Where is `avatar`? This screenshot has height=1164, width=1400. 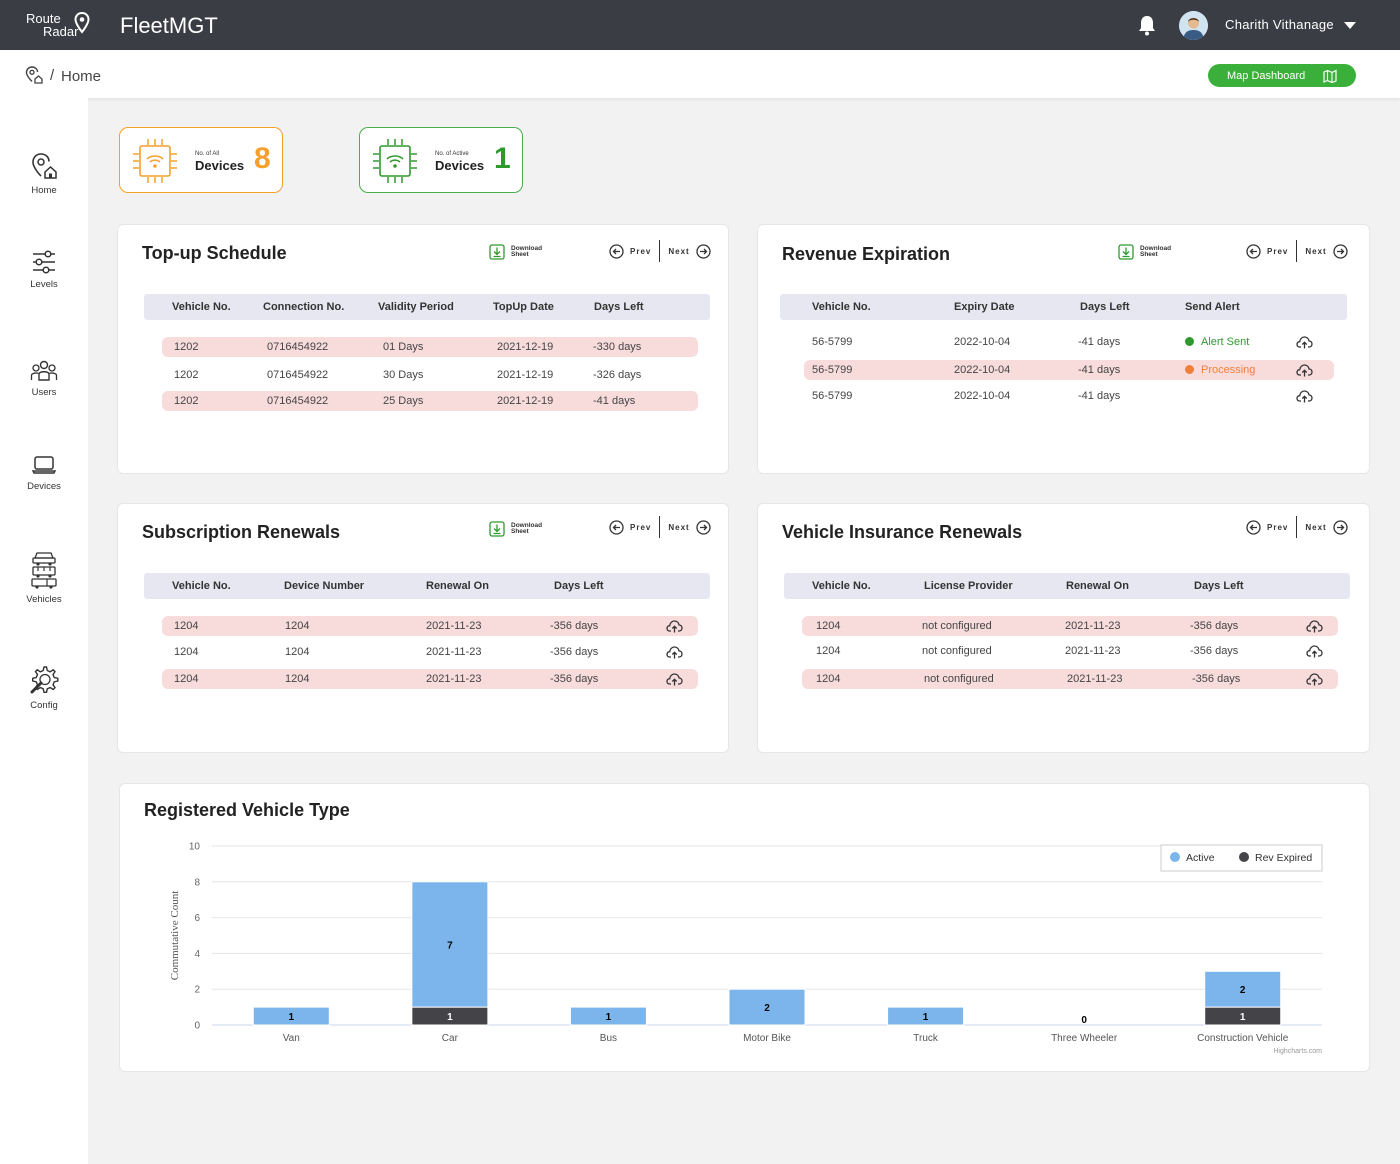
avatar is located at coordinates (1193, 25).